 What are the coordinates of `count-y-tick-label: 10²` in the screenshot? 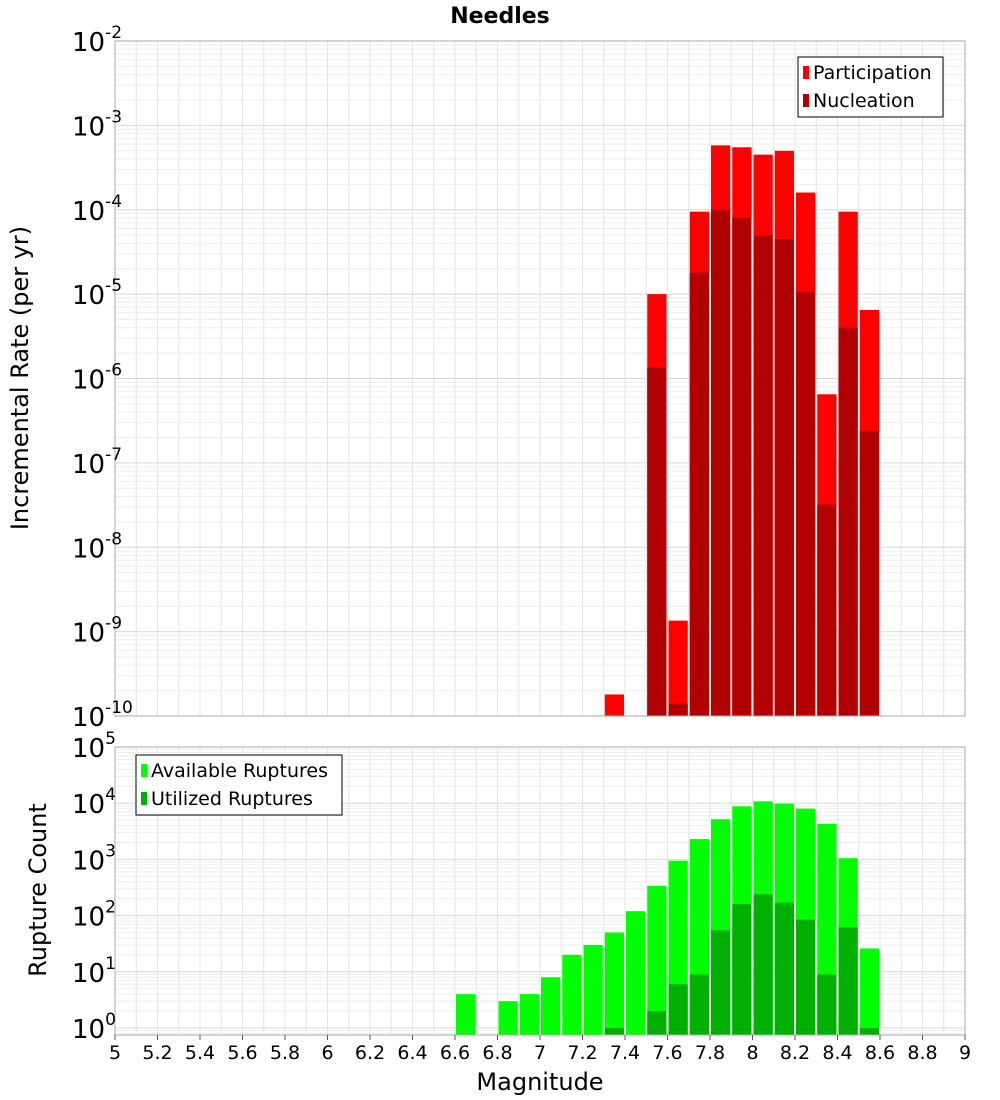 It's located at (94, 915).